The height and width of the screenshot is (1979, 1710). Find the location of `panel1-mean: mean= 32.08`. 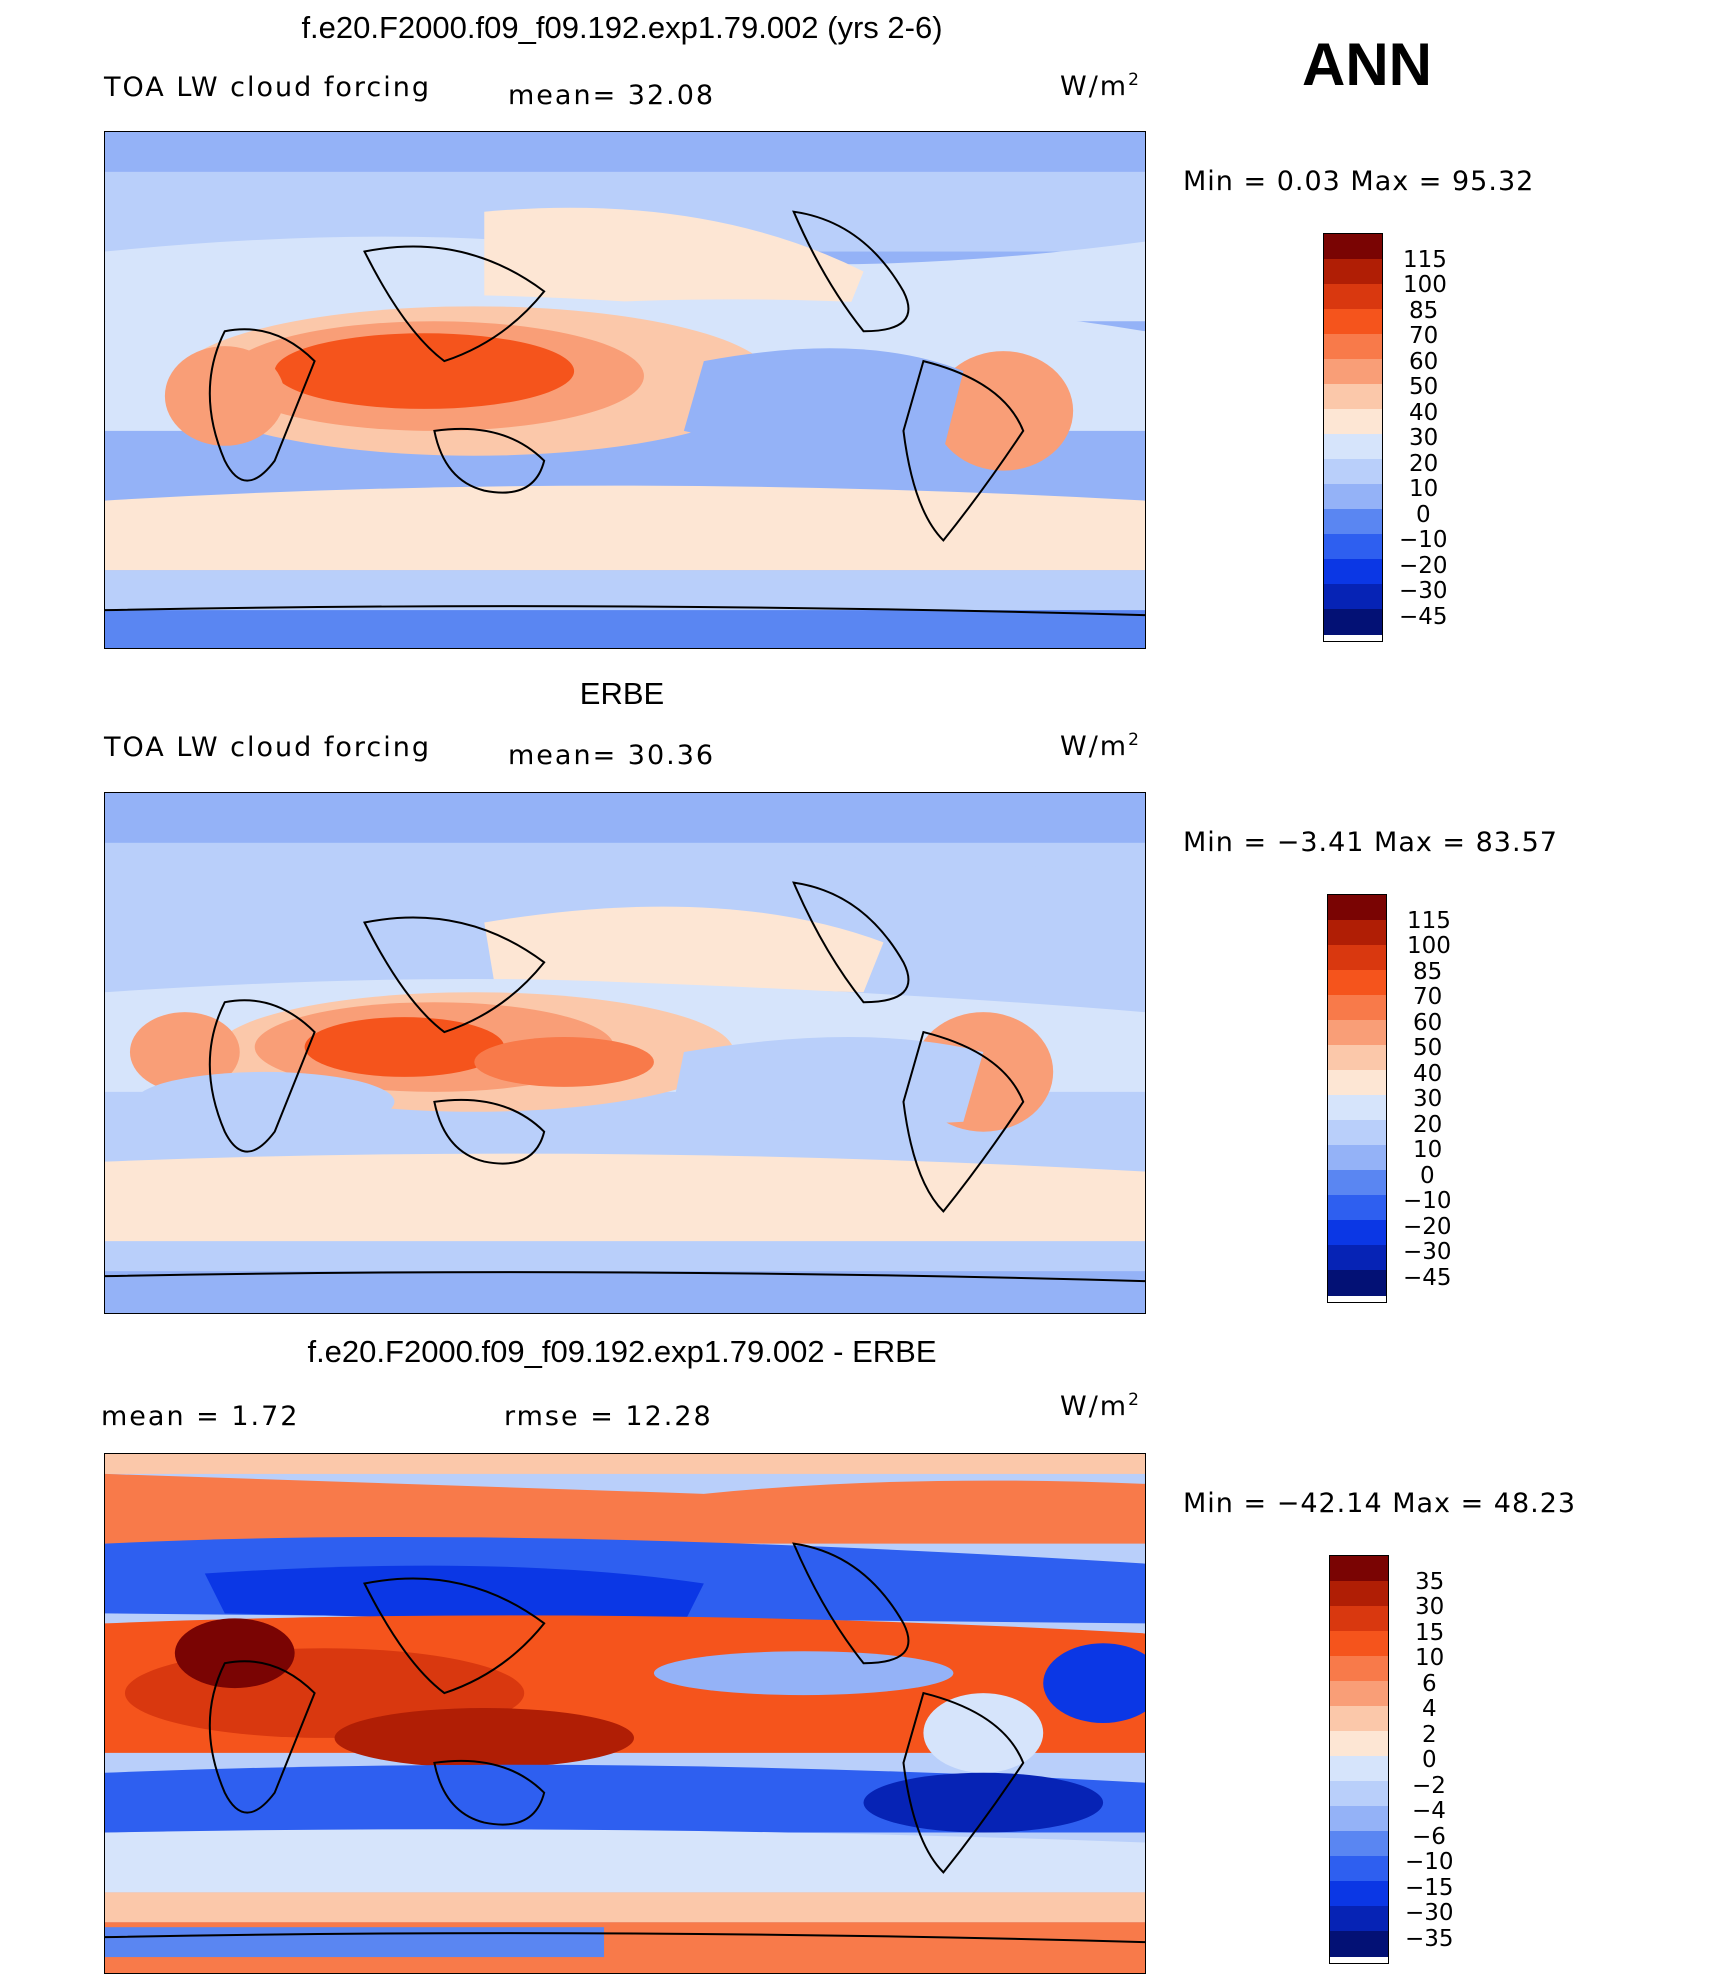

panel1-mean: mean= 32.08 is located at coordinates (612, 95).